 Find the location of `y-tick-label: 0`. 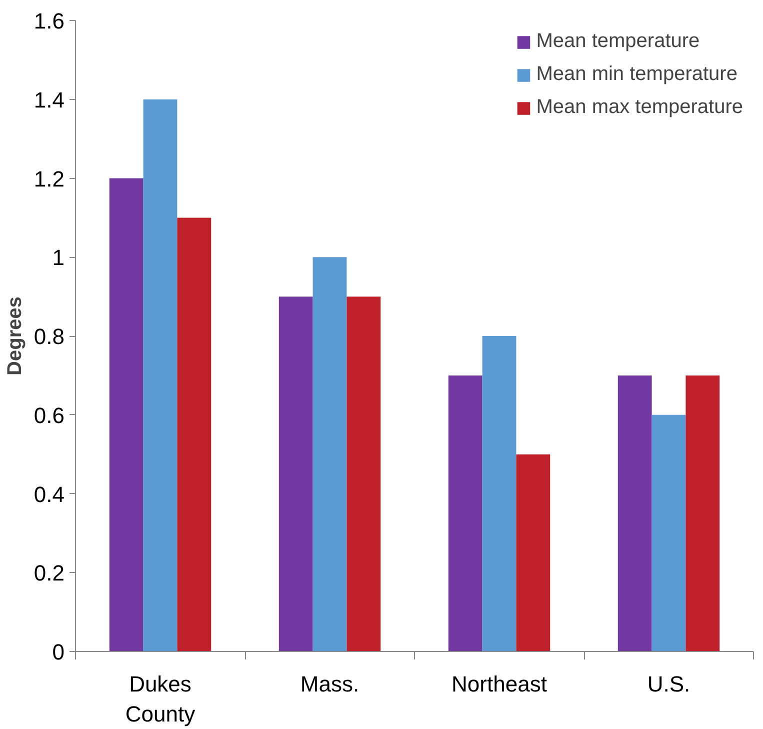

y-tick-label: 0 is located at coordinates (58, 652).